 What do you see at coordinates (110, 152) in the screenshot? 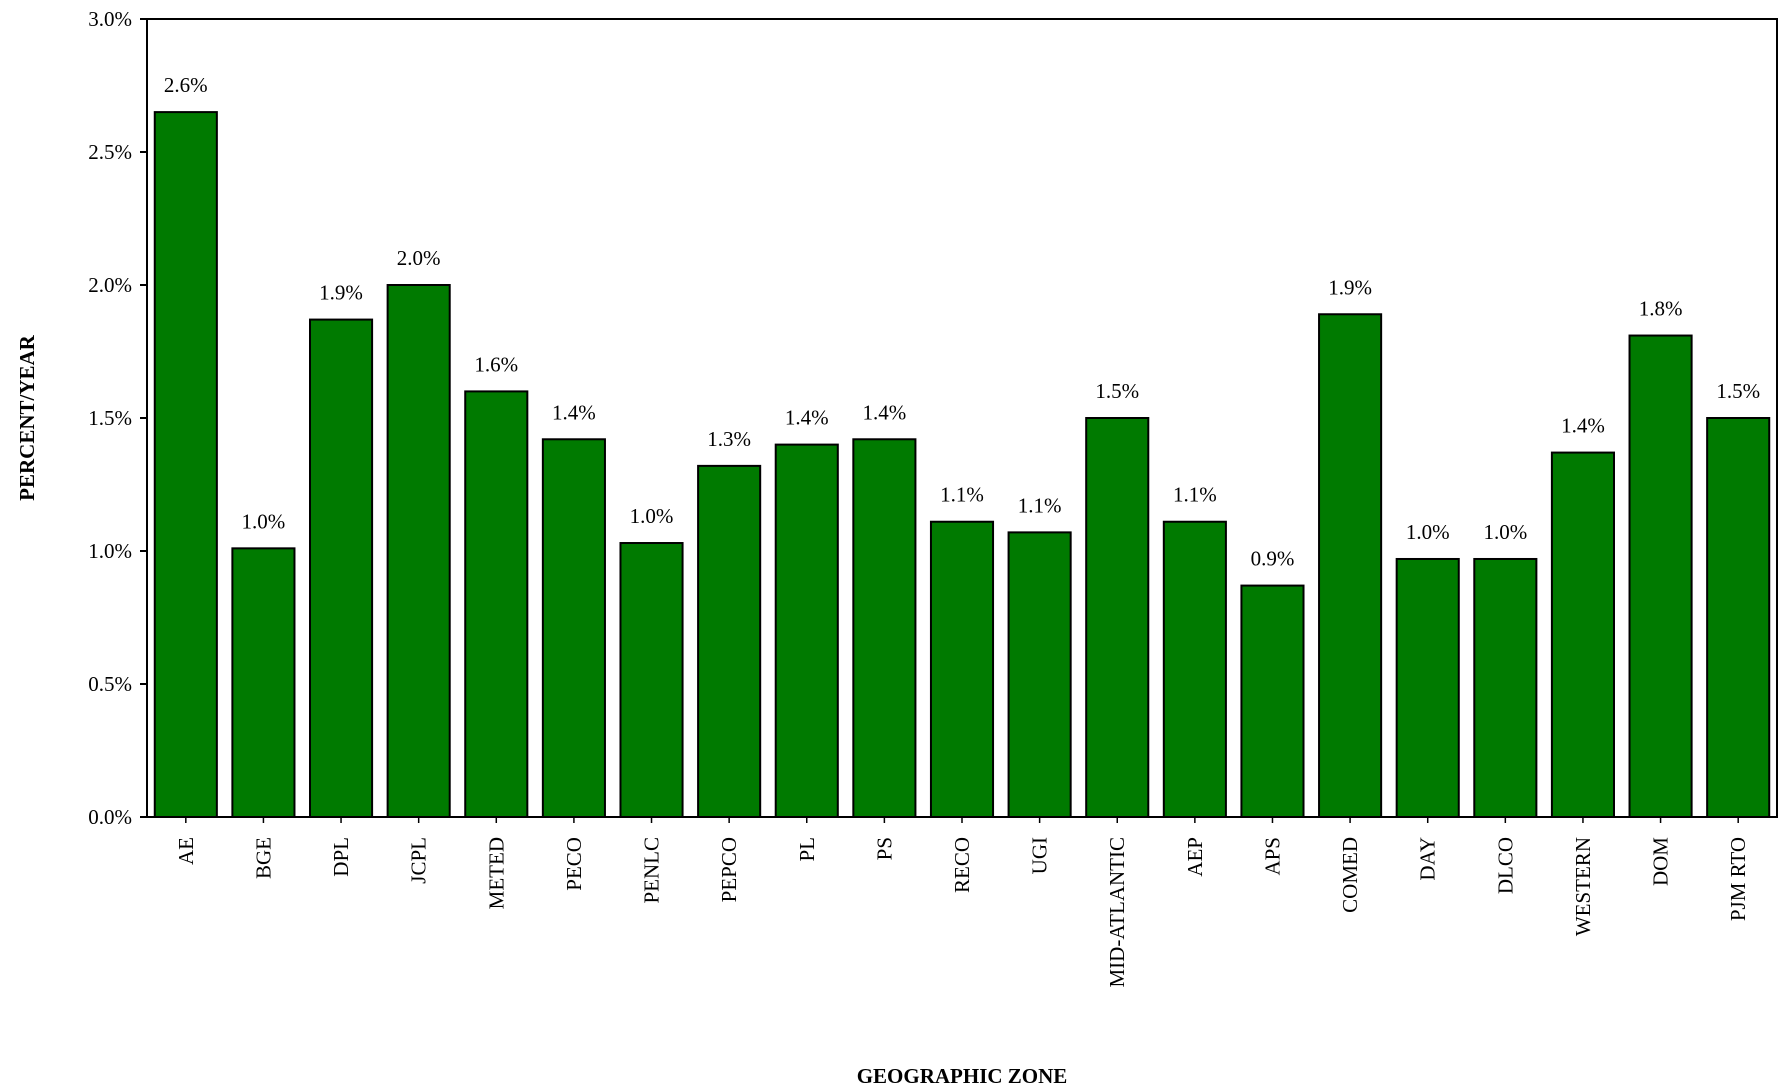
I see `y-tick-label: 2.5%` at bounding box center [110, 152].